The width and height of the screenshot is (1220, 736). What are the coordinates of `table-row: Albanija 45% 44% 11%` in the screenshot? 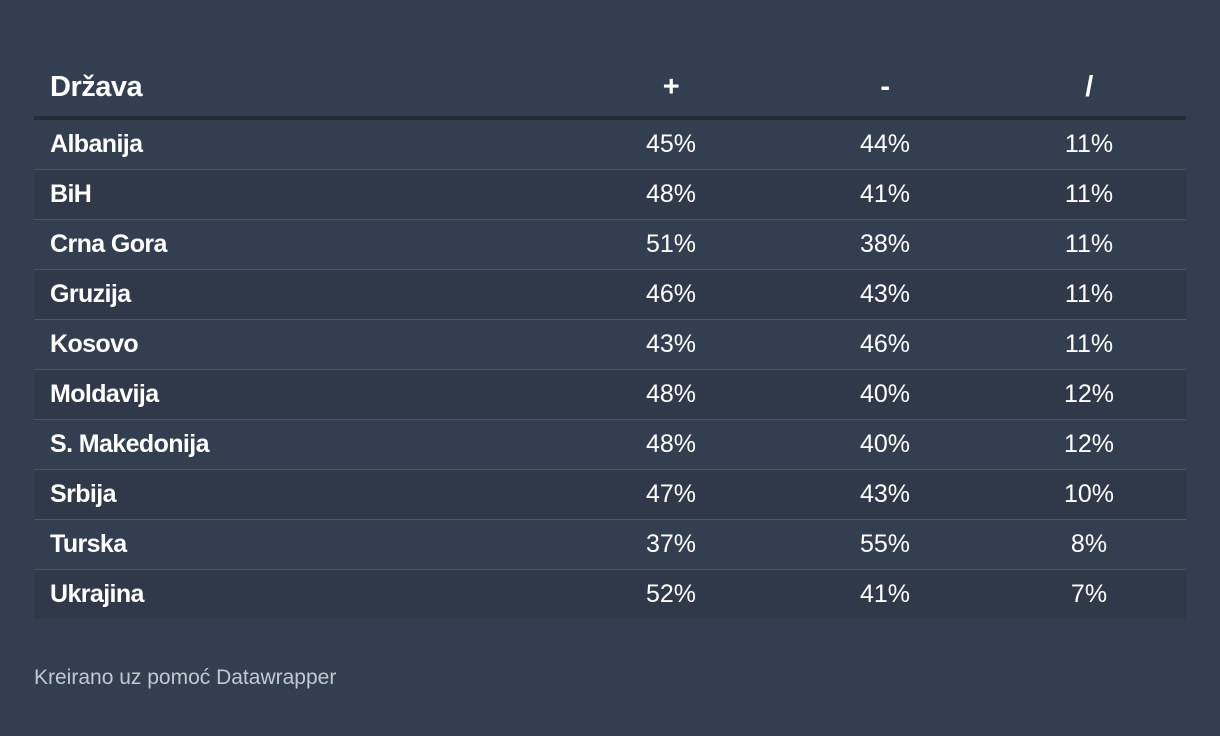 It's located at (610, 144).